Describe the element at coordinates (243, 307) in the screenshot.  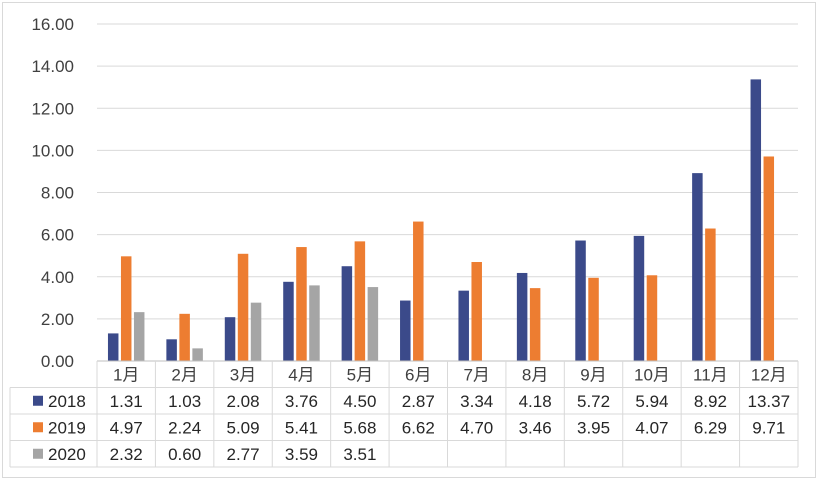
I see `bar-2019-3月` at that location.